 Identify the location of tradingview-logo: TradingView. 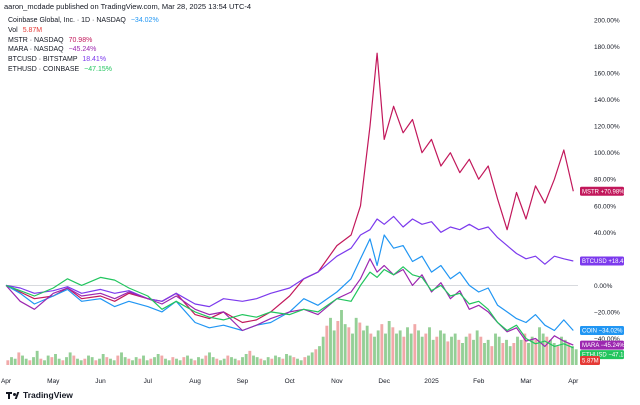
(39, 395).